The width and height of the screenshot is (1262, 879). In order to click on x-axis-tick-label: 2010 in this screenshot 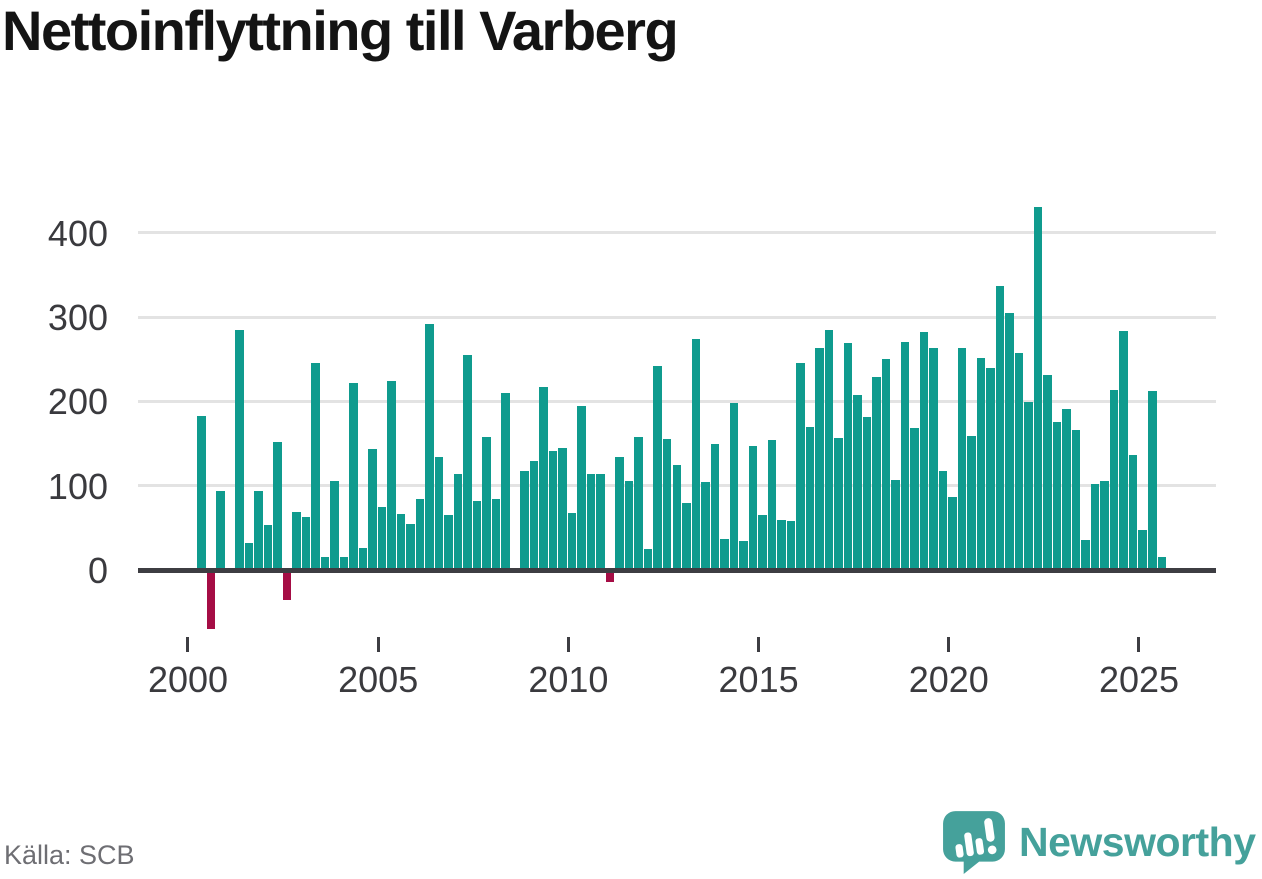, I will do `click(568, 679)`.